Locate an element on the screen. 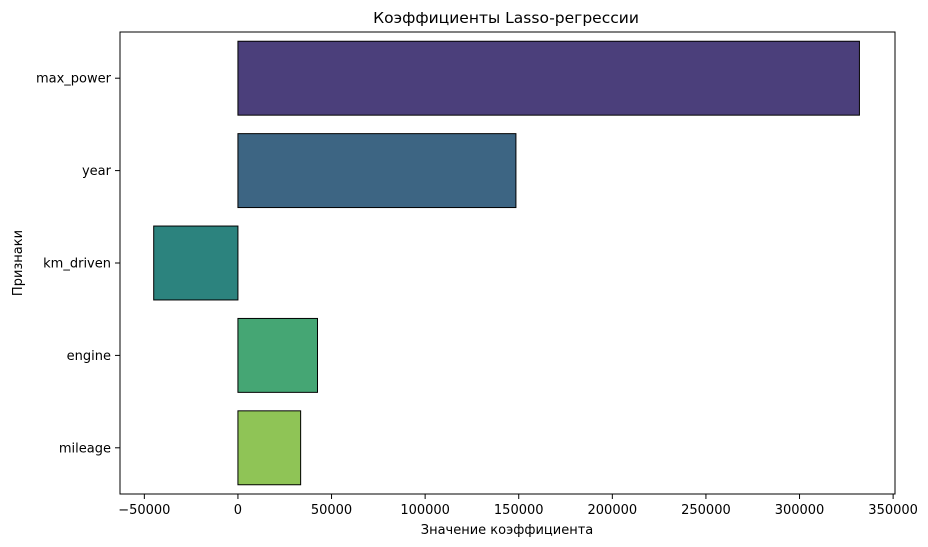 The height and width of the screenshot is (547, 928). y-tick-label: max_power is located at coordinates (74, 79).